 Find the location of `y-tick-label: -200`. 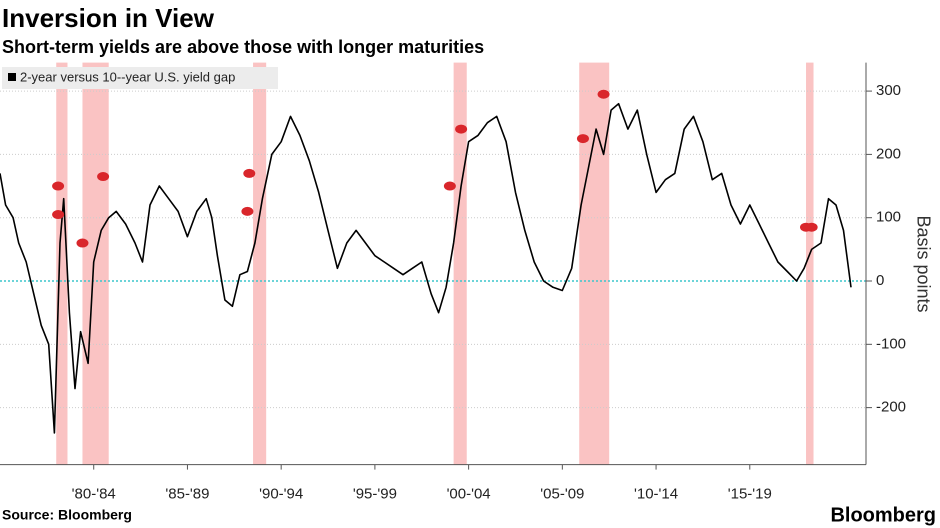

y-tick-label: -200 is located at coordinates (891, 407).